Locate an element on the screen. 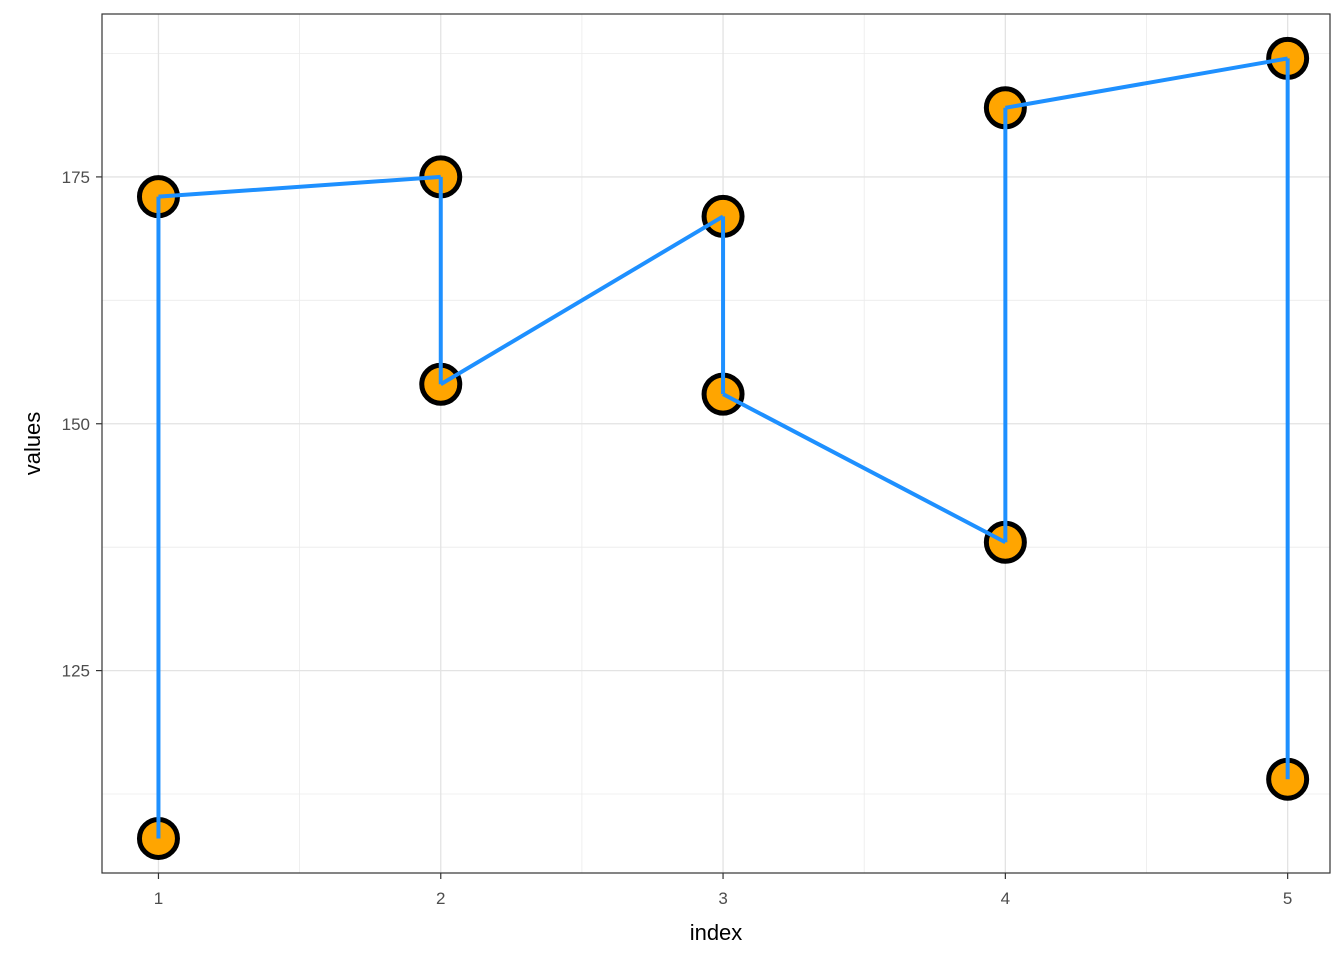  x-tick-label: 4 is located at coordinates (1005, 898).